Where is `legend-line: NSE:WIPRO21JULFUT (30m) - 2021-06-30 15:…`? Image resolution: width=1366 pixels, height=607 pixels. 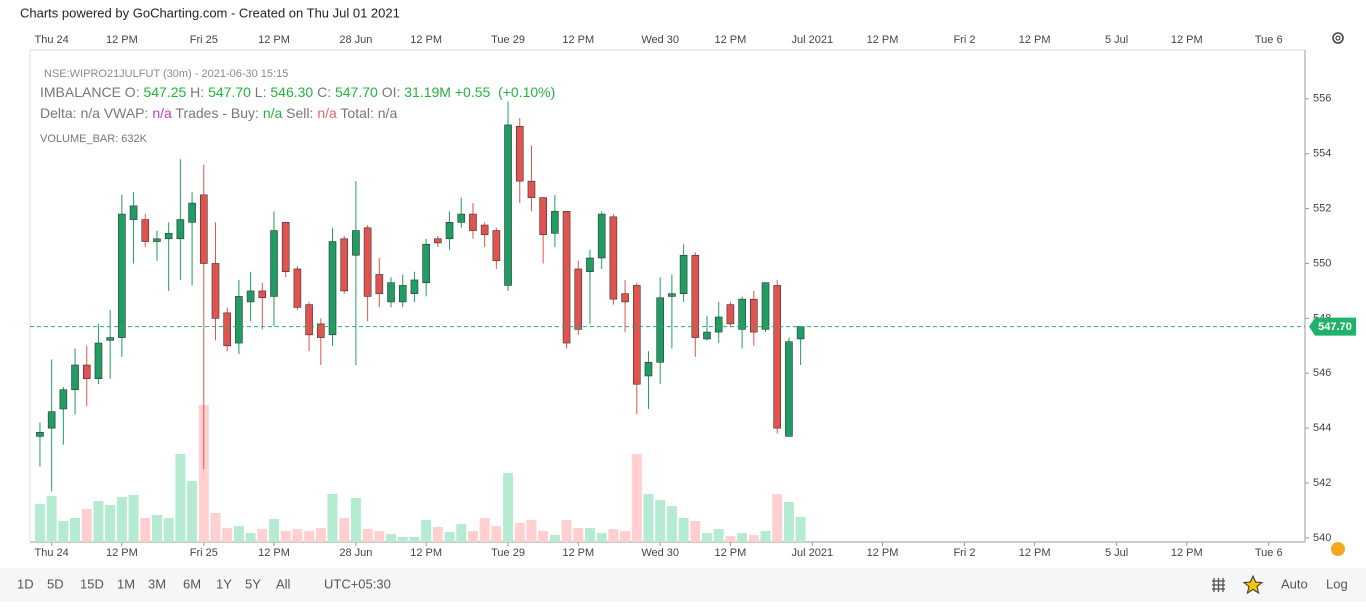
legend-line: NSE:WIPRO21JULFUT (30m) - 2021-06-30 15:… is located at coordinates (166, 74).